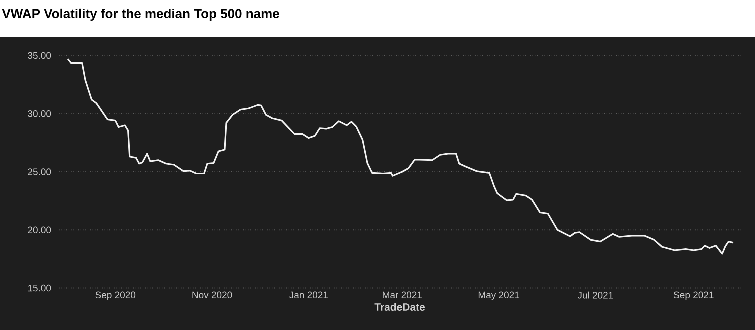  What do you see at coordinates (309, 295) in the screenshot?
I see `x-tick-label: Jan 2021` at bounding box center [309, 295].